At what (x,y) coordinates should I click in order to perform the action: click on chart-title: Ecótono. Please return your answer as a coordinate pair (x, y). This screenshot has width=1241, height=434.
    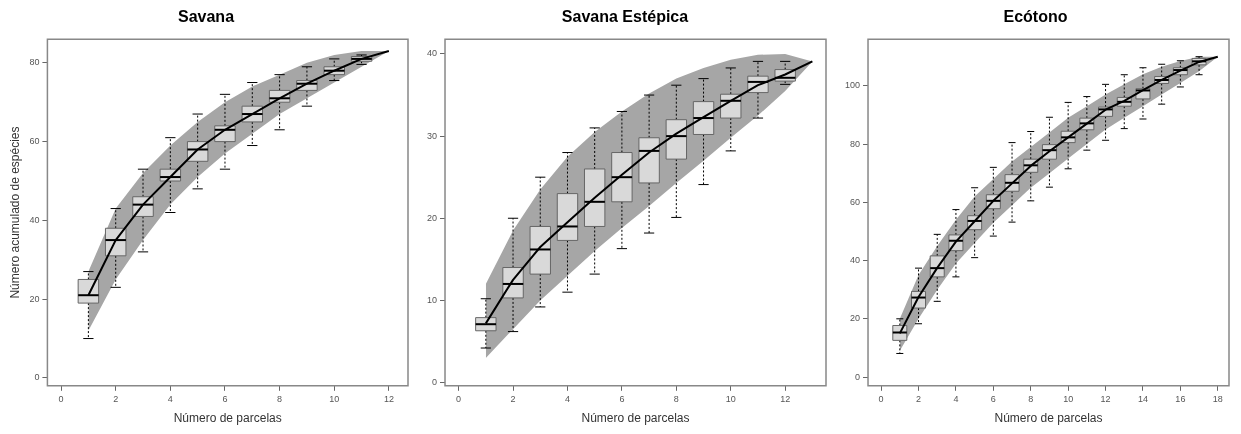
    Looking at the image, I should click on (1035, 17).